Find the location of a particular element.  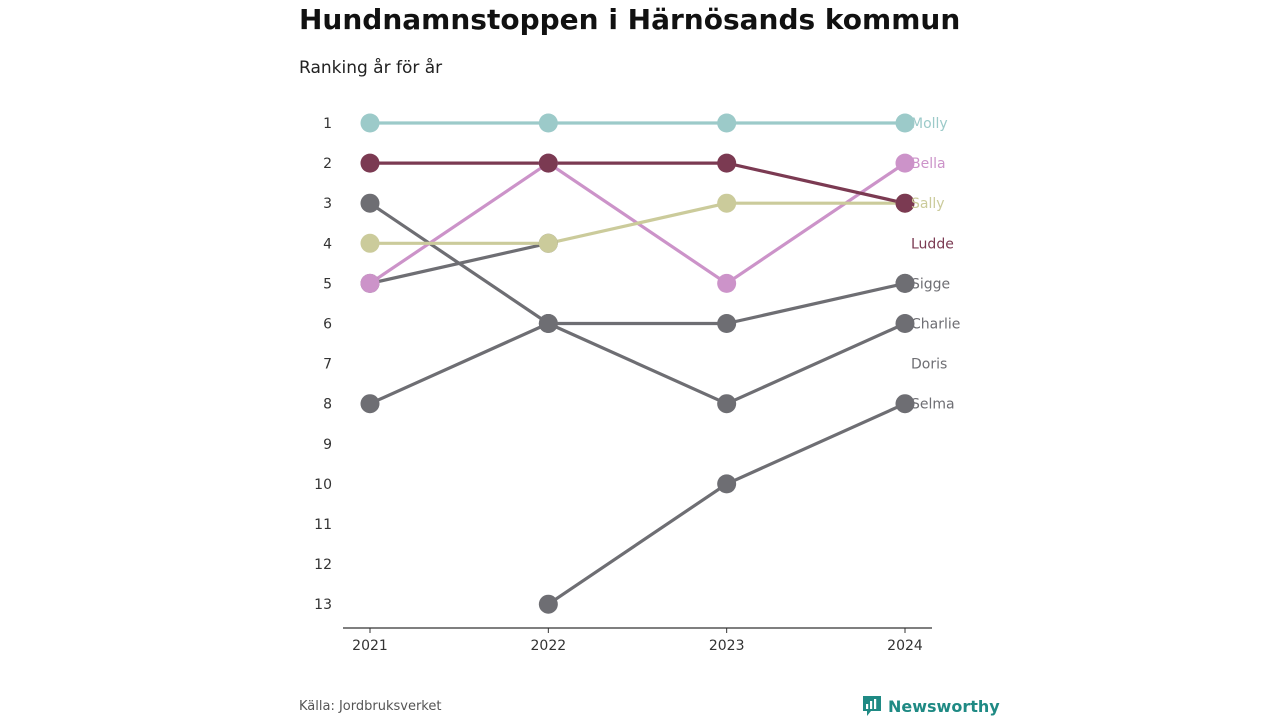

point-ludde-2024 is located at coordinates (905, 203).